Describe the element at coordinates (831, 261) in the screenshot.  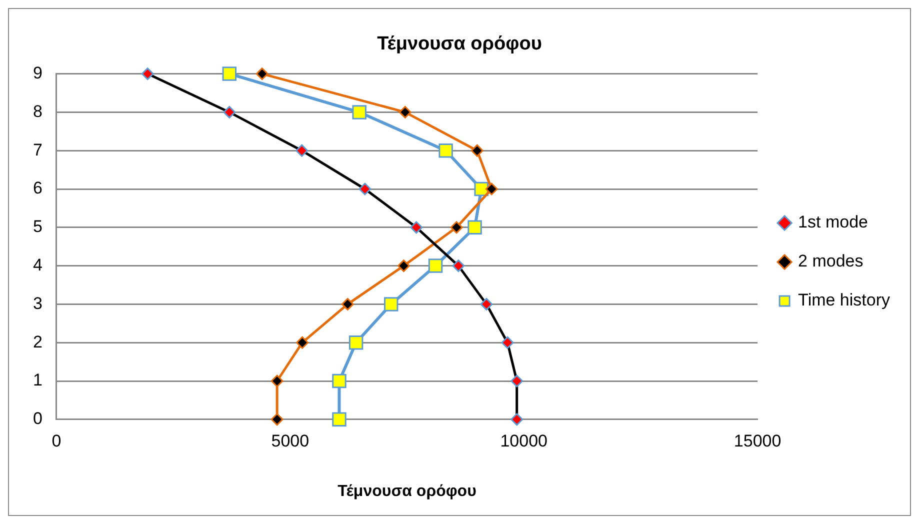
I see `legend-label: 2 modes` at that location.